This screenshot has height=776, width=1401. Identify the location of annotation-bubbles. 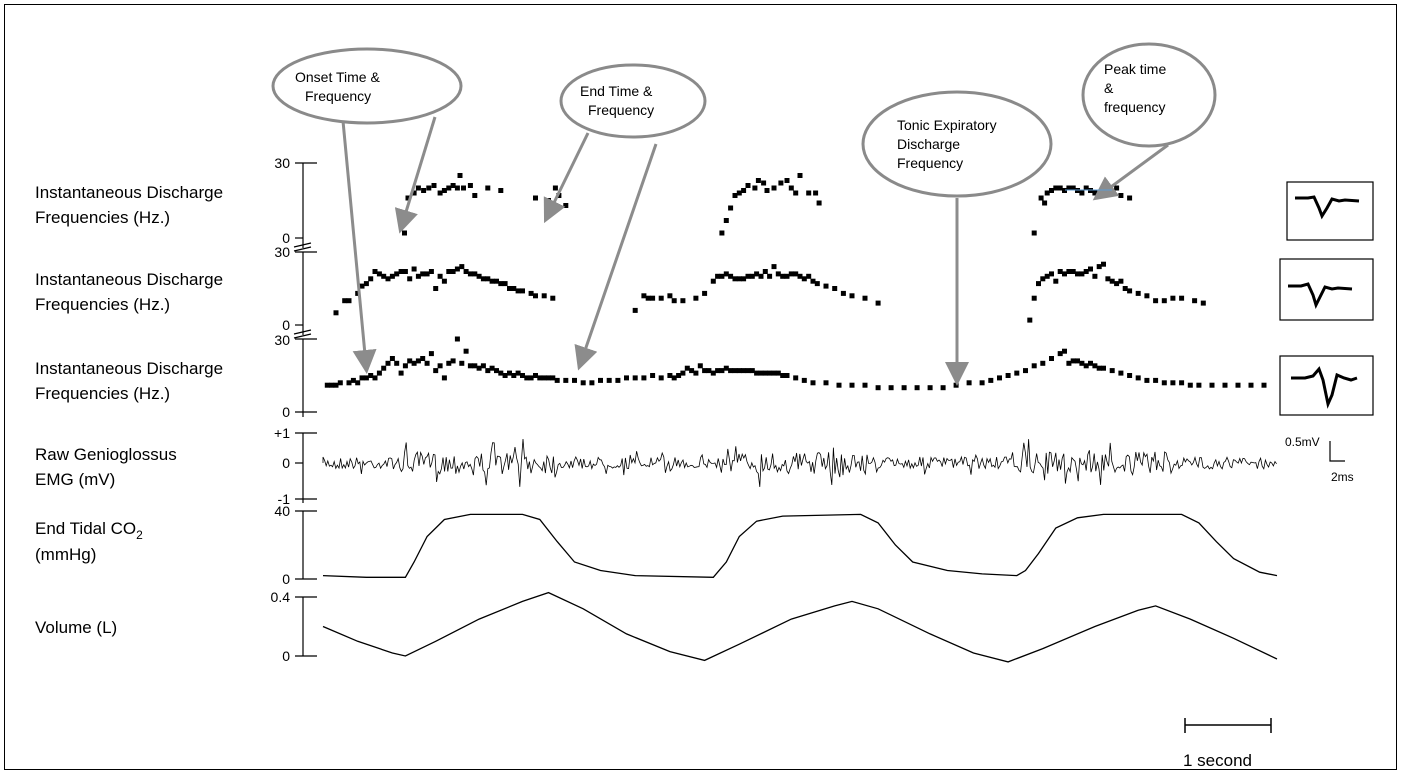
(744, 120).